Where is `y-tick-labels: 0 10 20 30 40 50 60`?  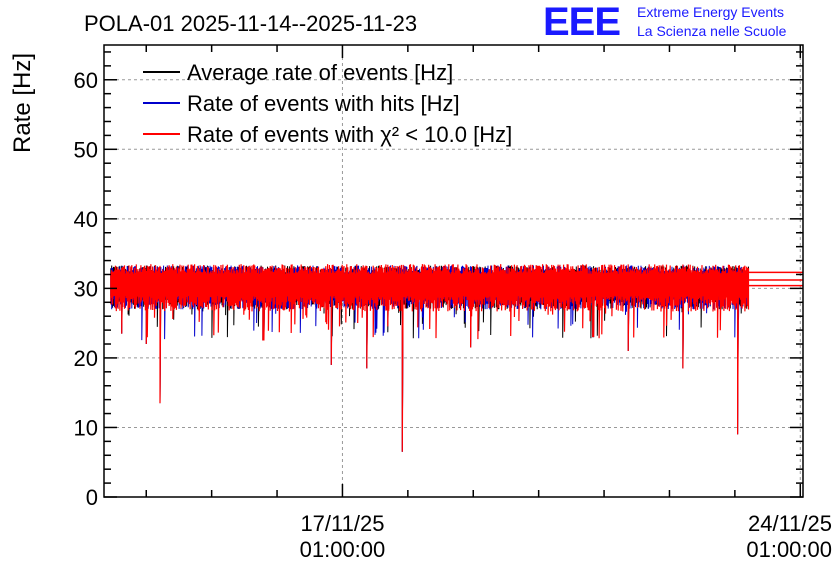
y-tick-labels: 0 10 20 30 40 50 60 is located at coordinates (86, 289).